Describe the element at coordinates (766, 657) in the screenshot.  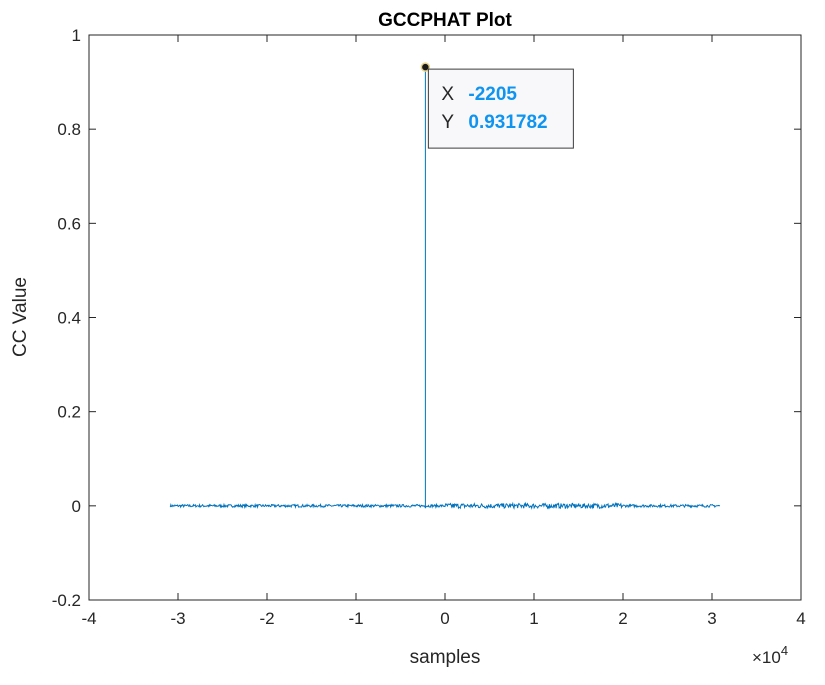
I see `x-exponent-base: ×10` at that location.